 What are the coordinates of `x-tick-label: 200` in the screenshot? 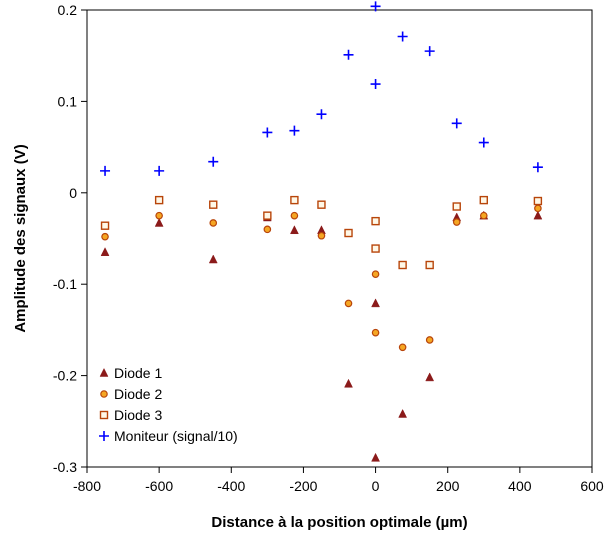 It's located at (448, 486).